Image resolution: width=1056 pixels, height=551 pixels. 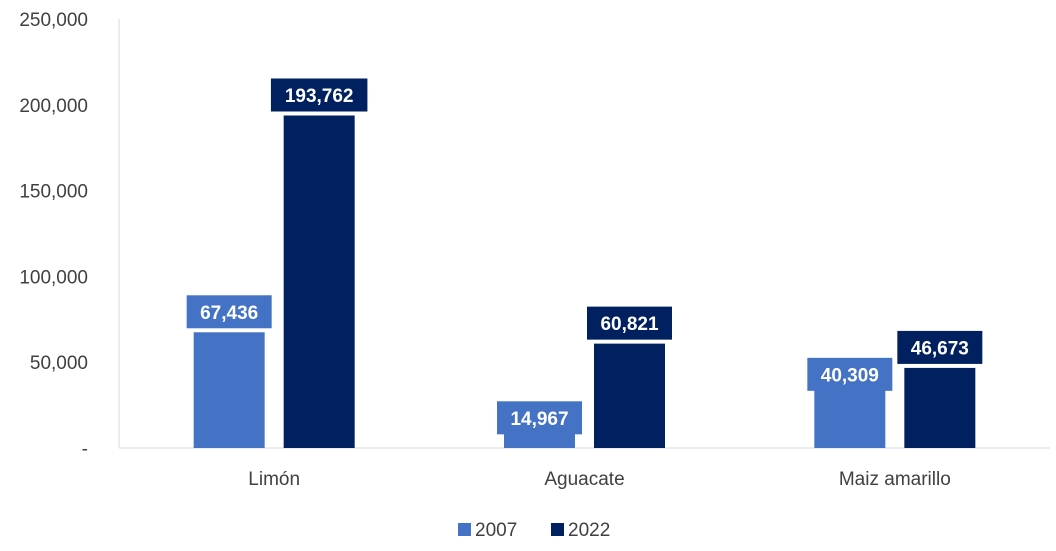 I want to click on data-label: 60,821, so click(x=629, y=324).